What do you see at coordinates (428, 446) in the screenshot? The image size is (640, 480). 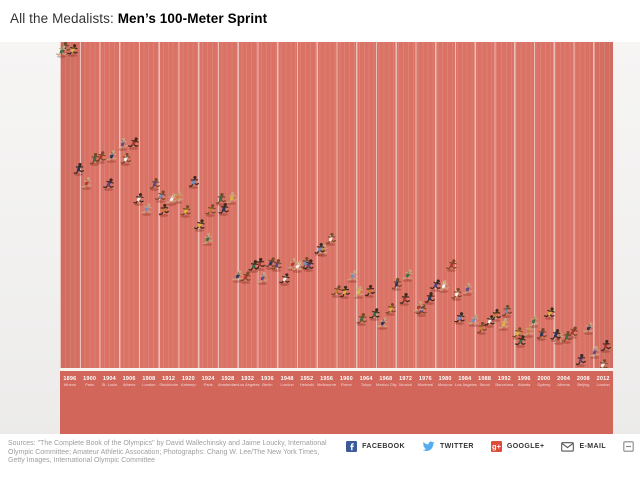 I see `twitter-bird-icon` at bounding box center [428, 446].